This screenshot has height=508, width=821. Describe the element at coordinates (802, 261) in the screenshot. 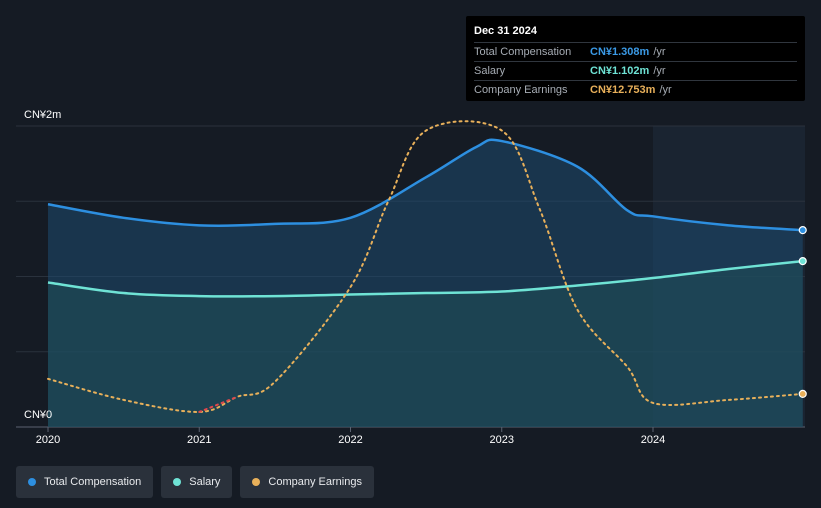

I see `end-marker-salary` at that location.